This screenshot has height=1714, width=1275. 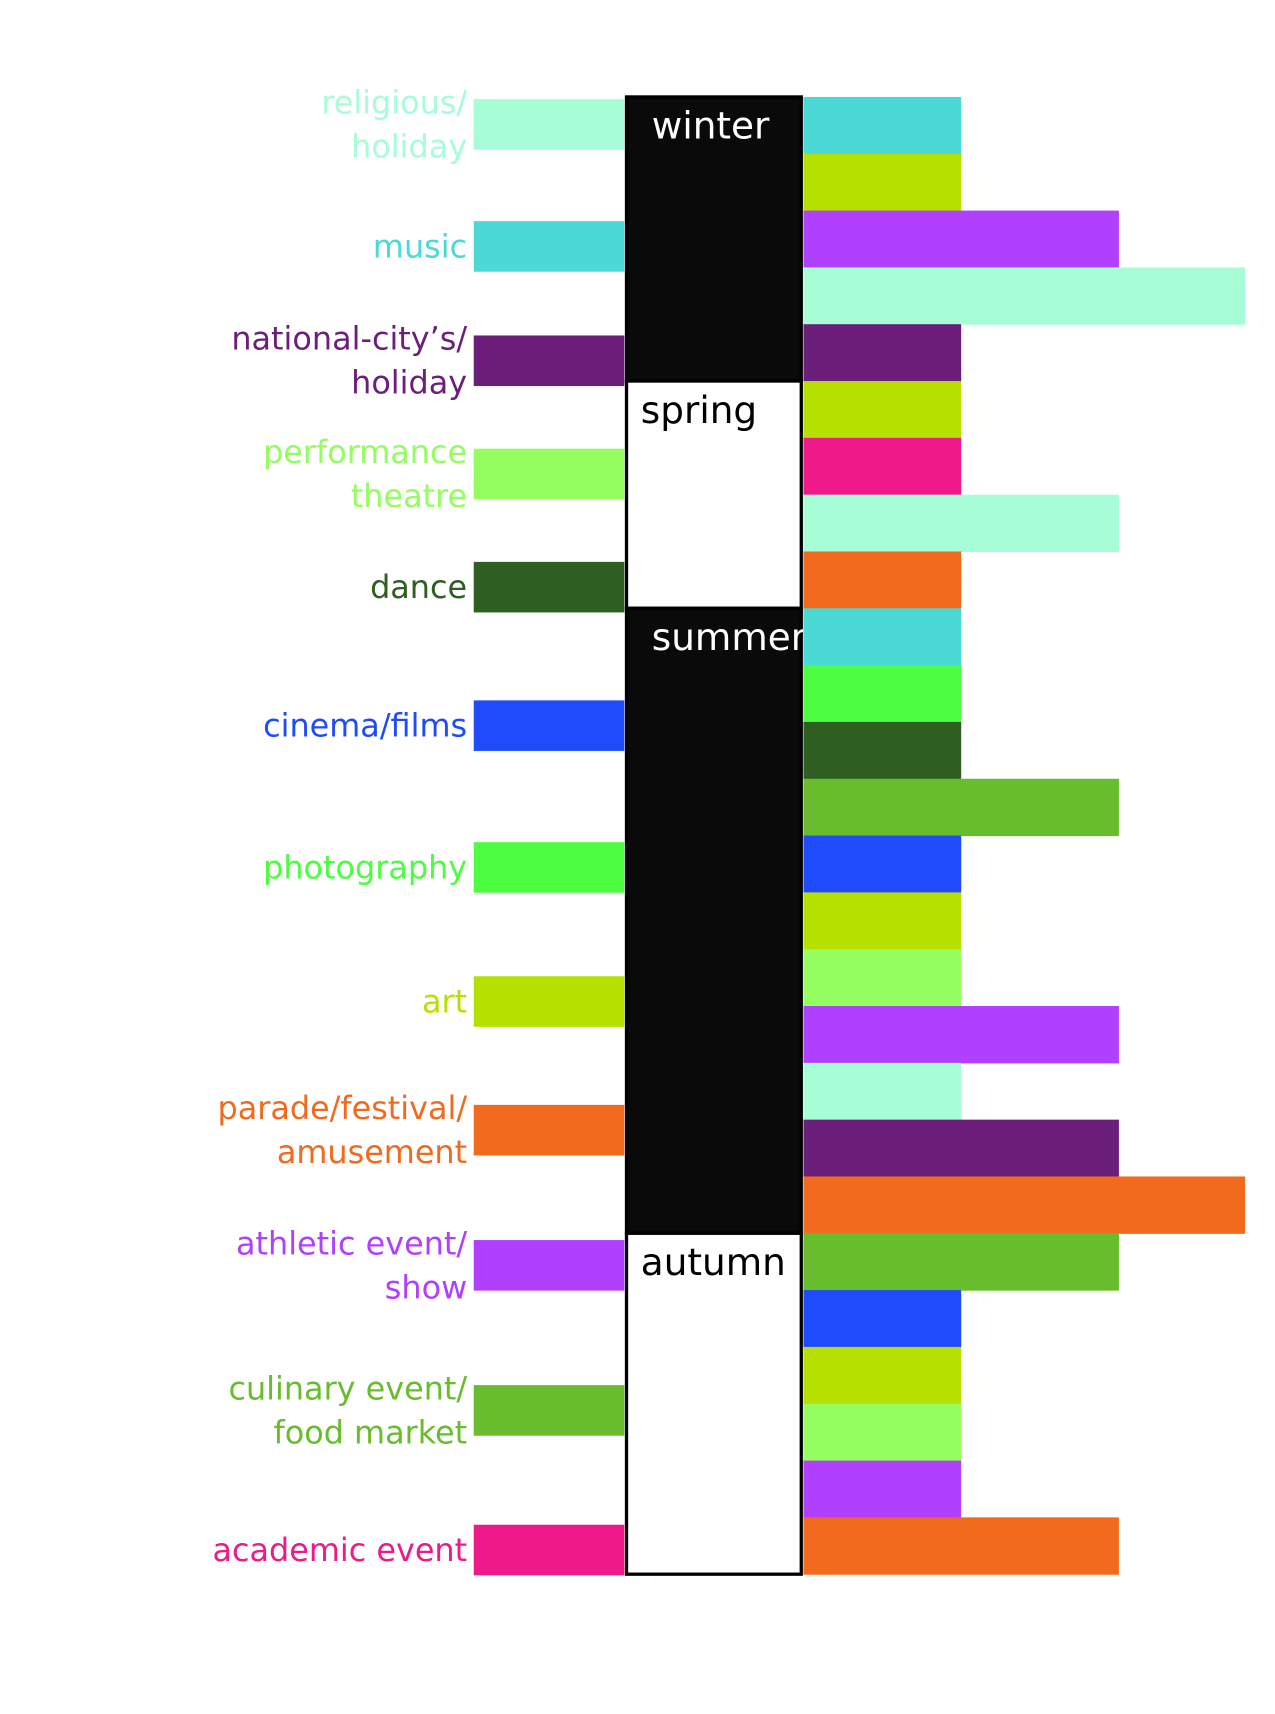 What do you see at coordinates (365, 726) in the screenshot?
I see `legend-label: cinema/films` at bounding box center [365, 726].